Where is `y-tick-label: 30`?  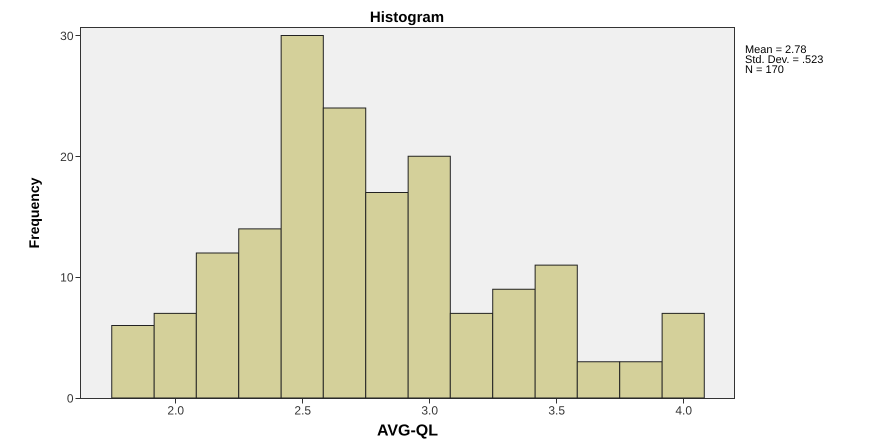
y-tick-label: 30 is located at coordinates (67, 35).